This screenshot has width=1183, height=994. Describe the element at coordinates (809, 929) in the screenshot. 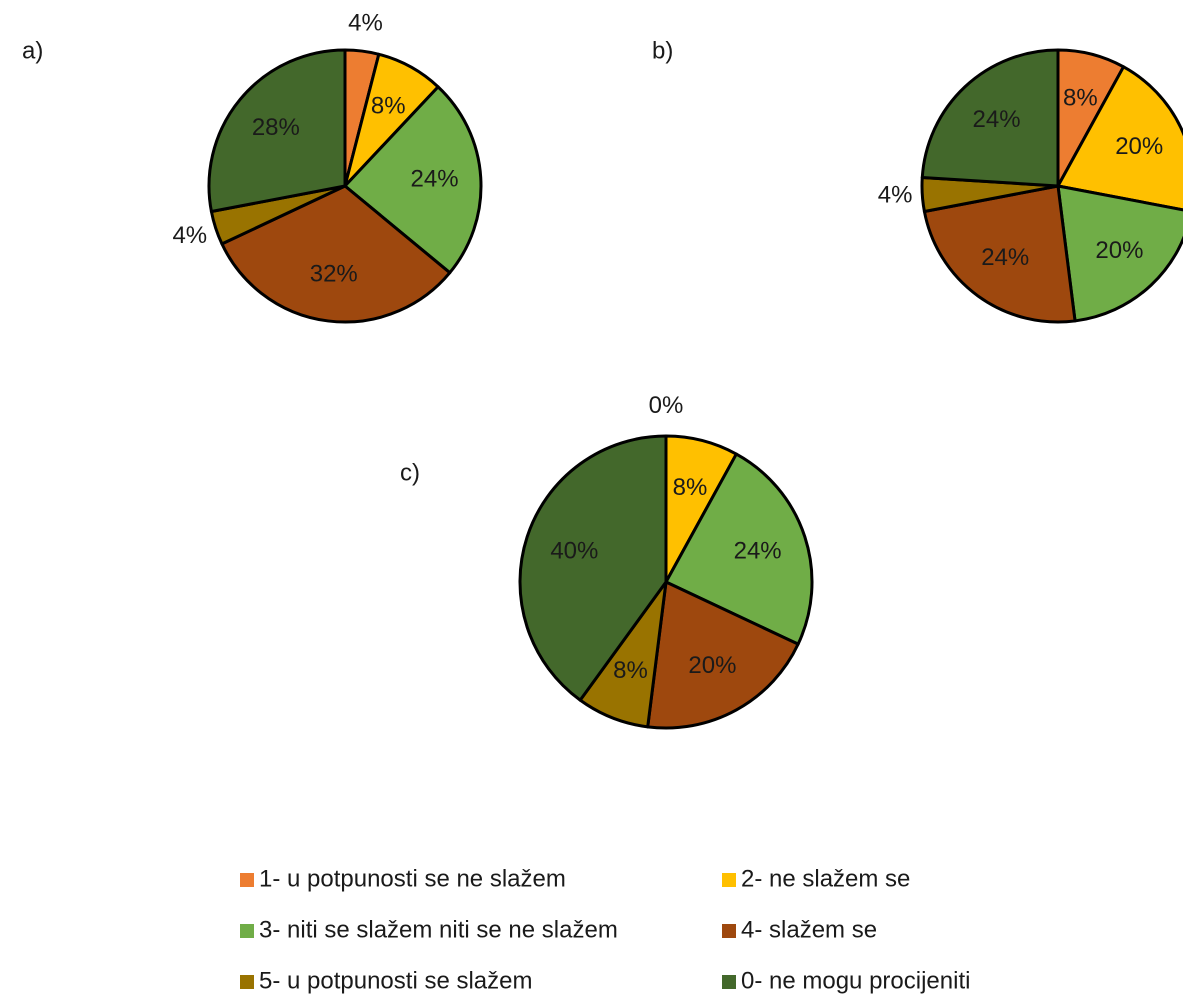

I see `legend-label: 4- slažem se` at that location.